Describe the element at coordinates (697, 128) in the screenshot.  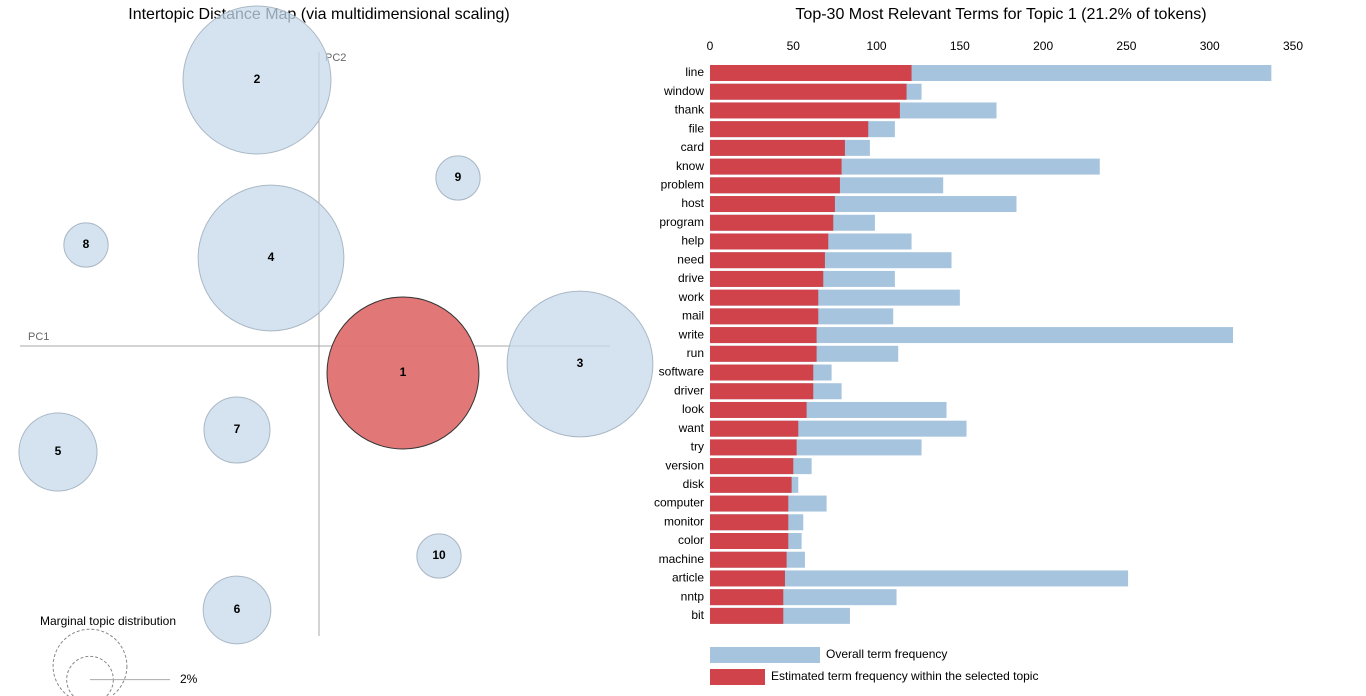
I see `term-label: file` at that location.